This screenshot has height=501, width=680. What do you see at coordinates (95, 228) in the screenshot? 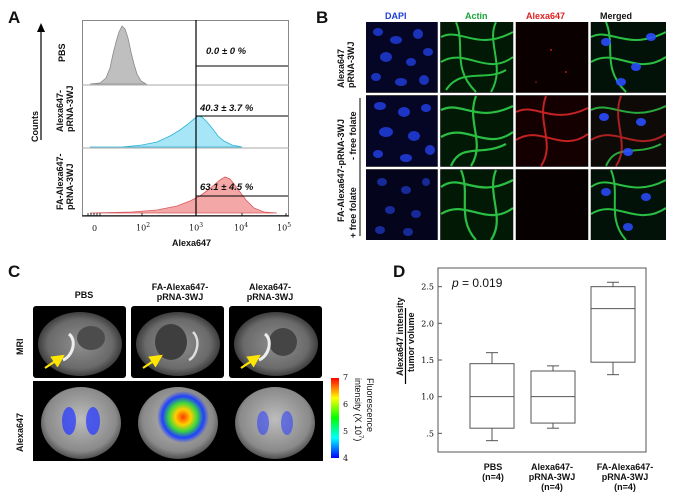
I see `x-tick-0: 0` at bounding box center [95, 228].